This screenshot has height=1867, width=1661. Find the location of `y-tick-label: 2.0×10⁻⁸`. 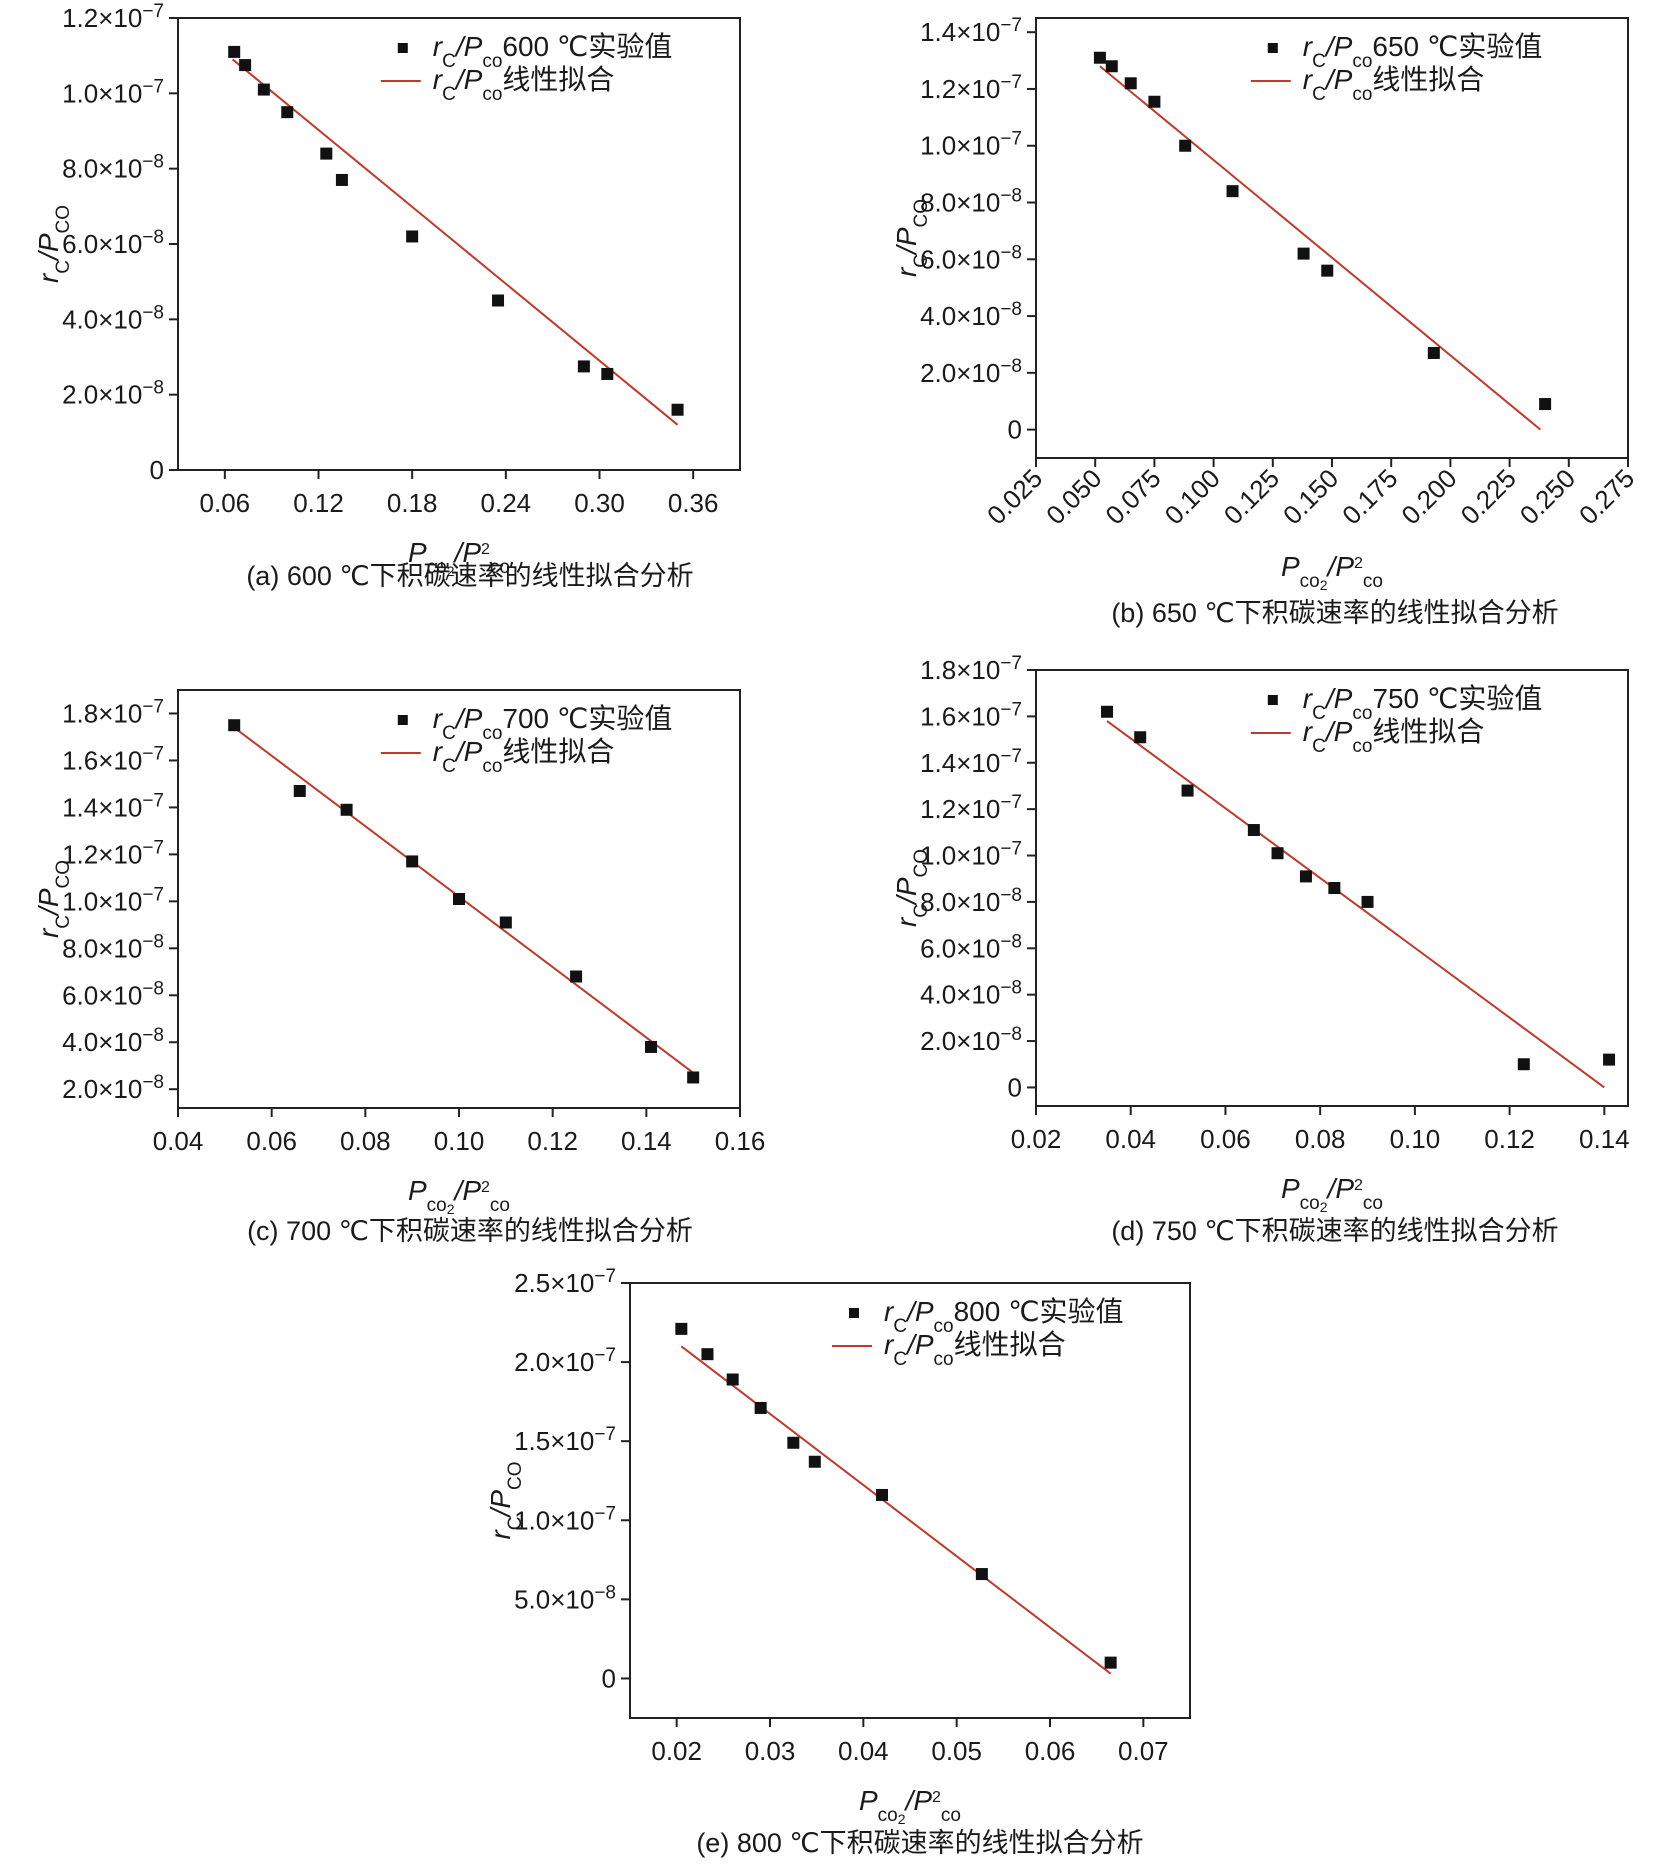

y-tick-label: 2.0×10⁻⁸ is located at coordinates (113, 1088).